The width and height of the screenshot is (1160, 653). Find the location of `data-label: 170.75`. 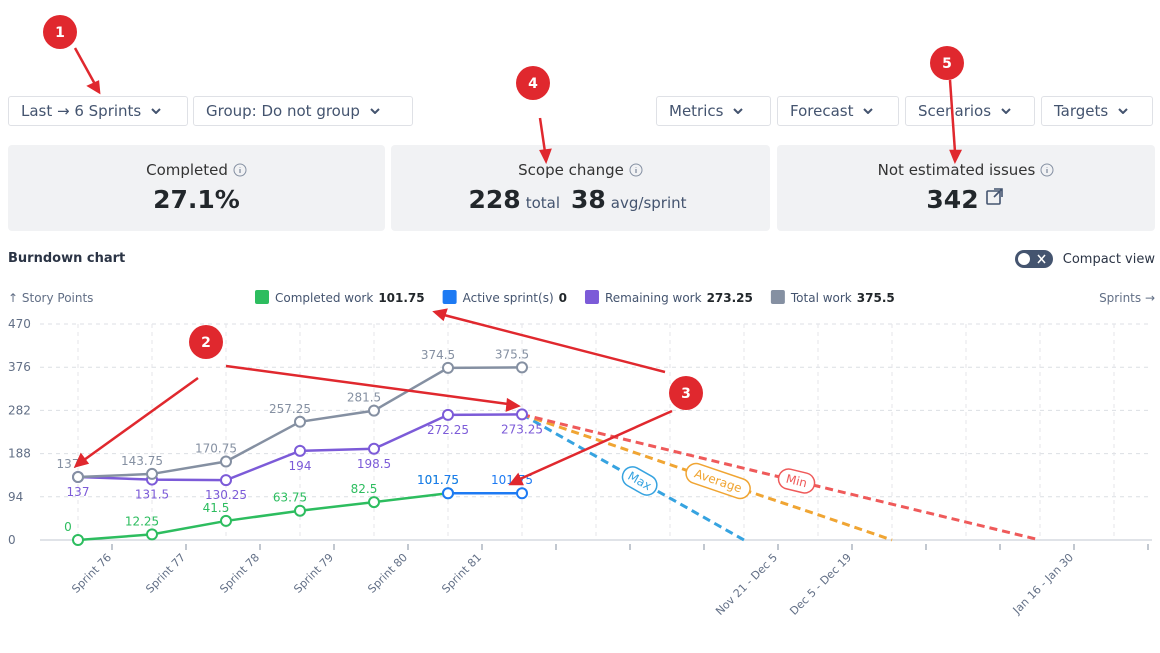

data-label: 170.75 is located at coordinates (216, 449).